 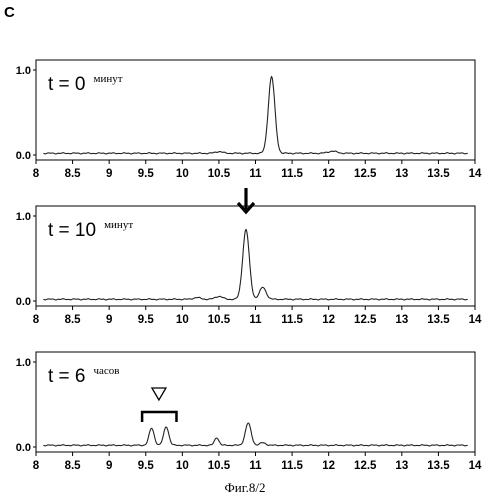 I want to click on panel-2-time-label: t = 10, so click(x=72, y=230).